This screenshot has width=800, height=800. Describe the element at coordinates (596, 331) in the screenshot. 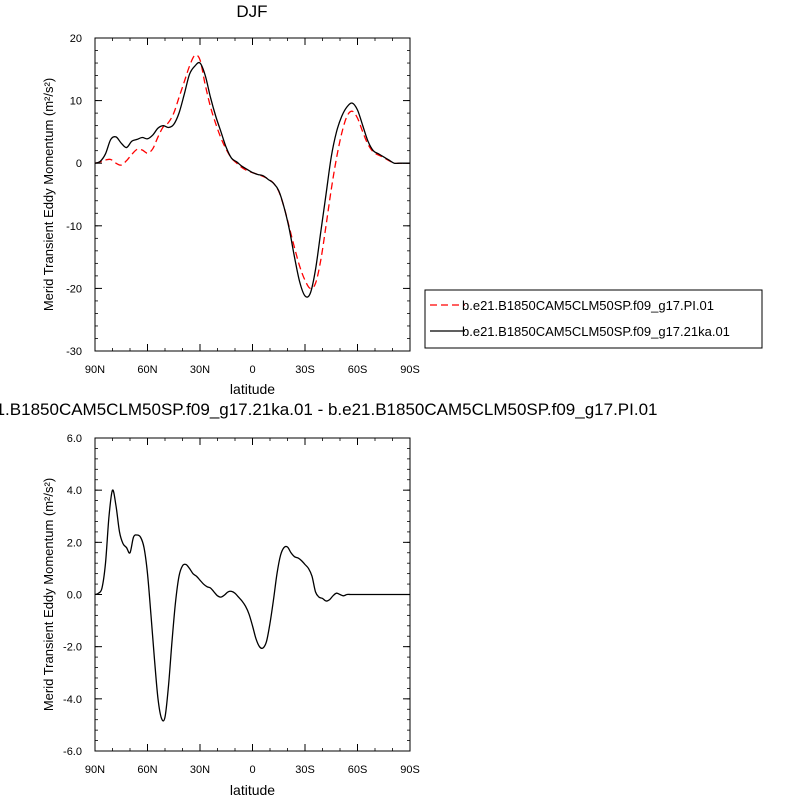

I see `legend-label-2: b.e21.B1850CAM5CLM50SP.f09_g17.21ka.01` at that location.